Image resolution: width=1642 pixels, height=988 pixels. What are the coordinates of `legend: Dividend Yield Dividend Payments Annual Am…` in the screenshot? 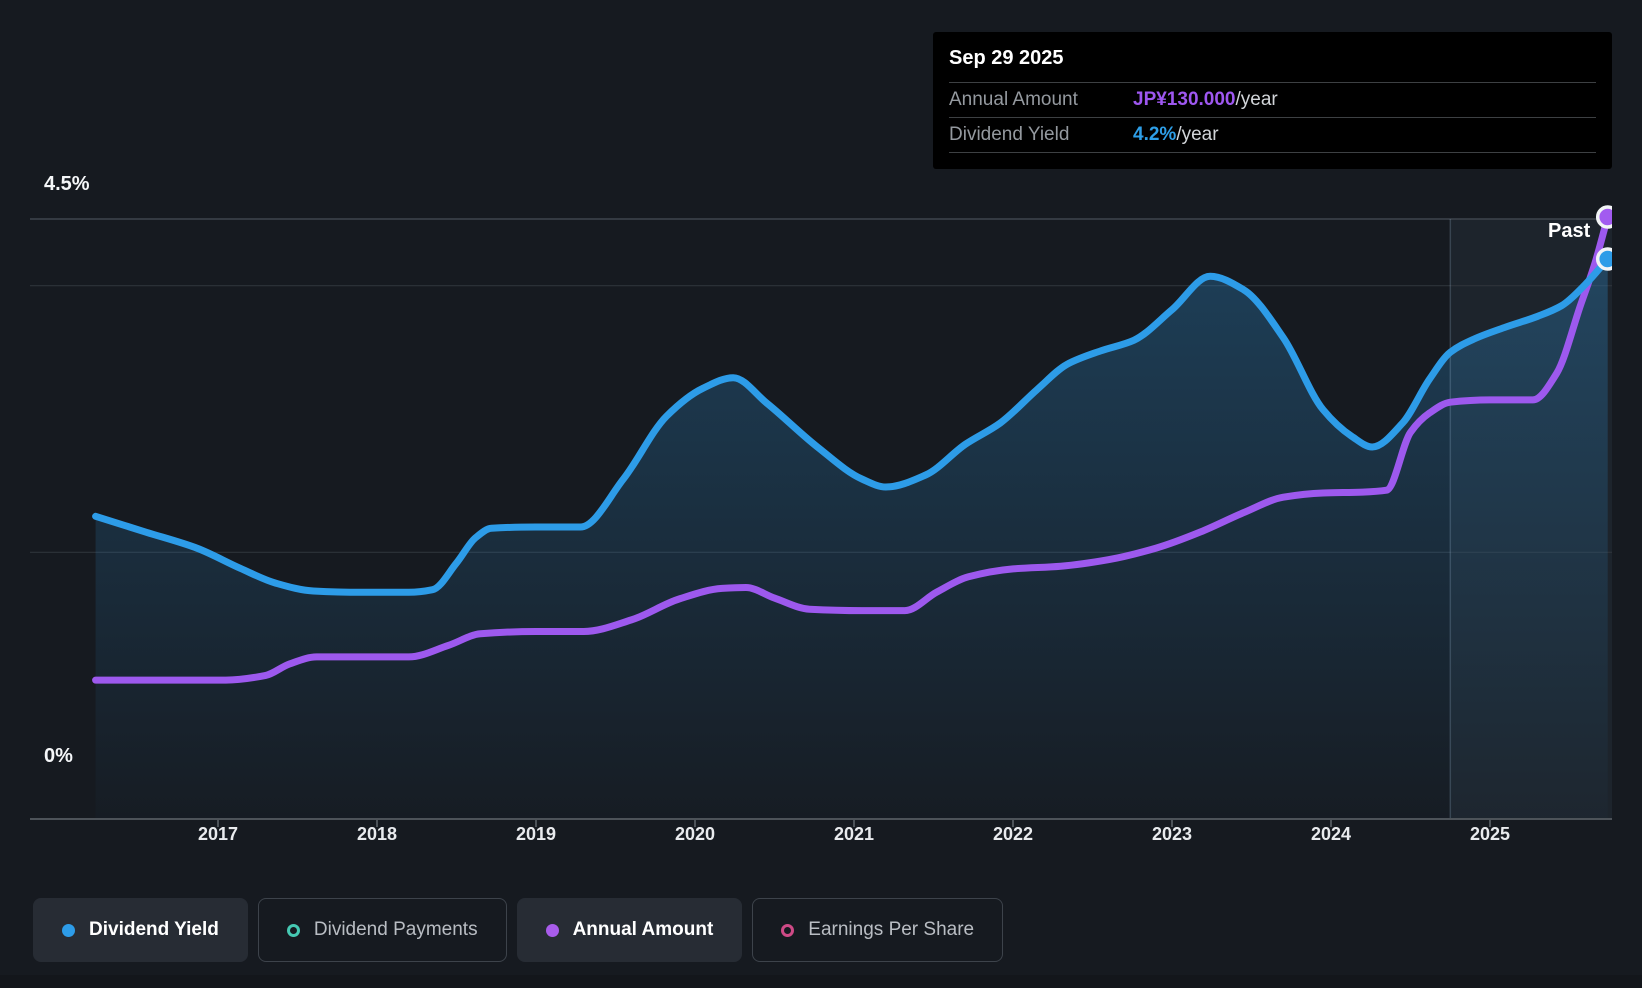 It's located at (518, 930).